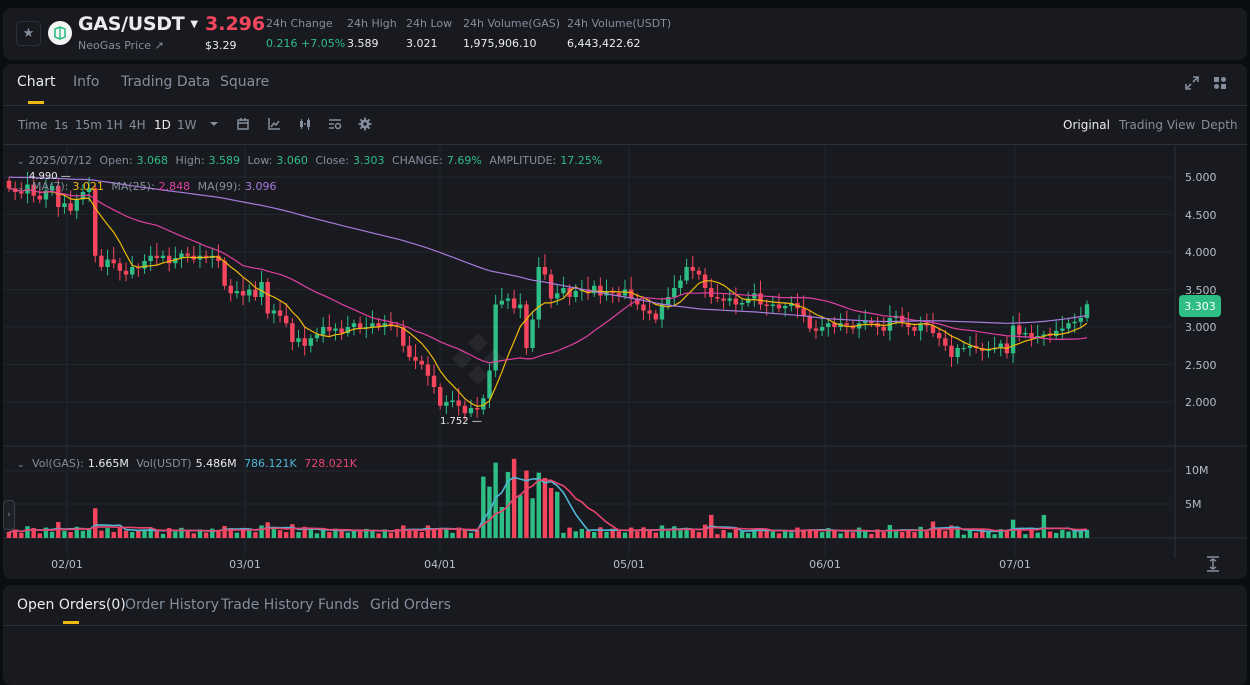 This screenshot has width=1250, height=685. I want to click on vol-gas-label: Vol(GAS):, so click(58, 463).